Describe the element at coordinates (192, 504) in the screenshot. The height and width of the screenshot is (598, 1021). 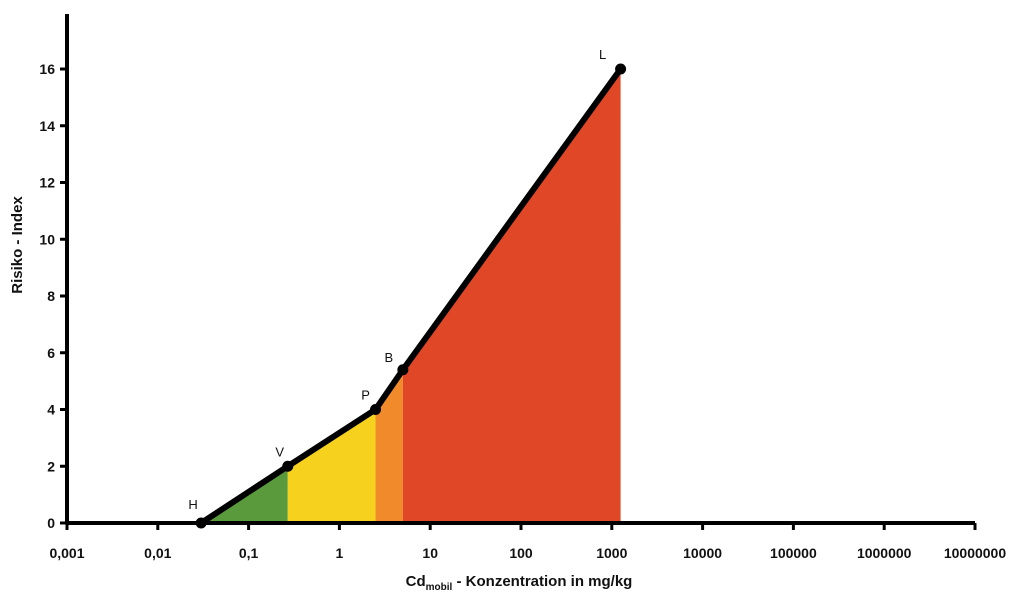
I see `point-label-h: H` at that location.